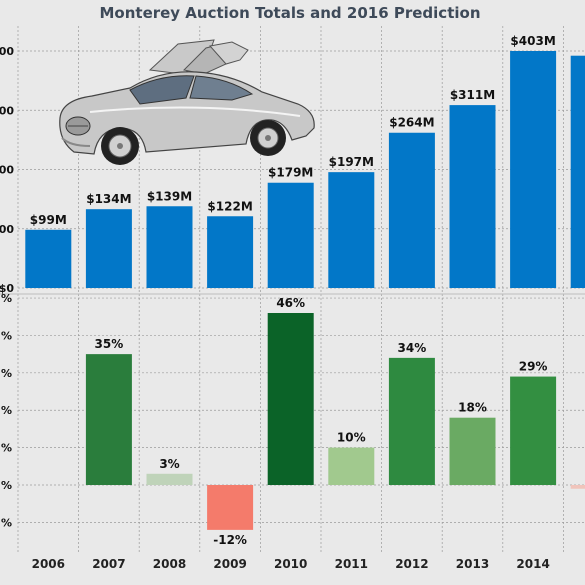 This screenshot has height=585, width=585. What do you see at coordinates (230, 507) in the screenshot?
I see `growth-bar-2009` at bounding box center [230, 507].